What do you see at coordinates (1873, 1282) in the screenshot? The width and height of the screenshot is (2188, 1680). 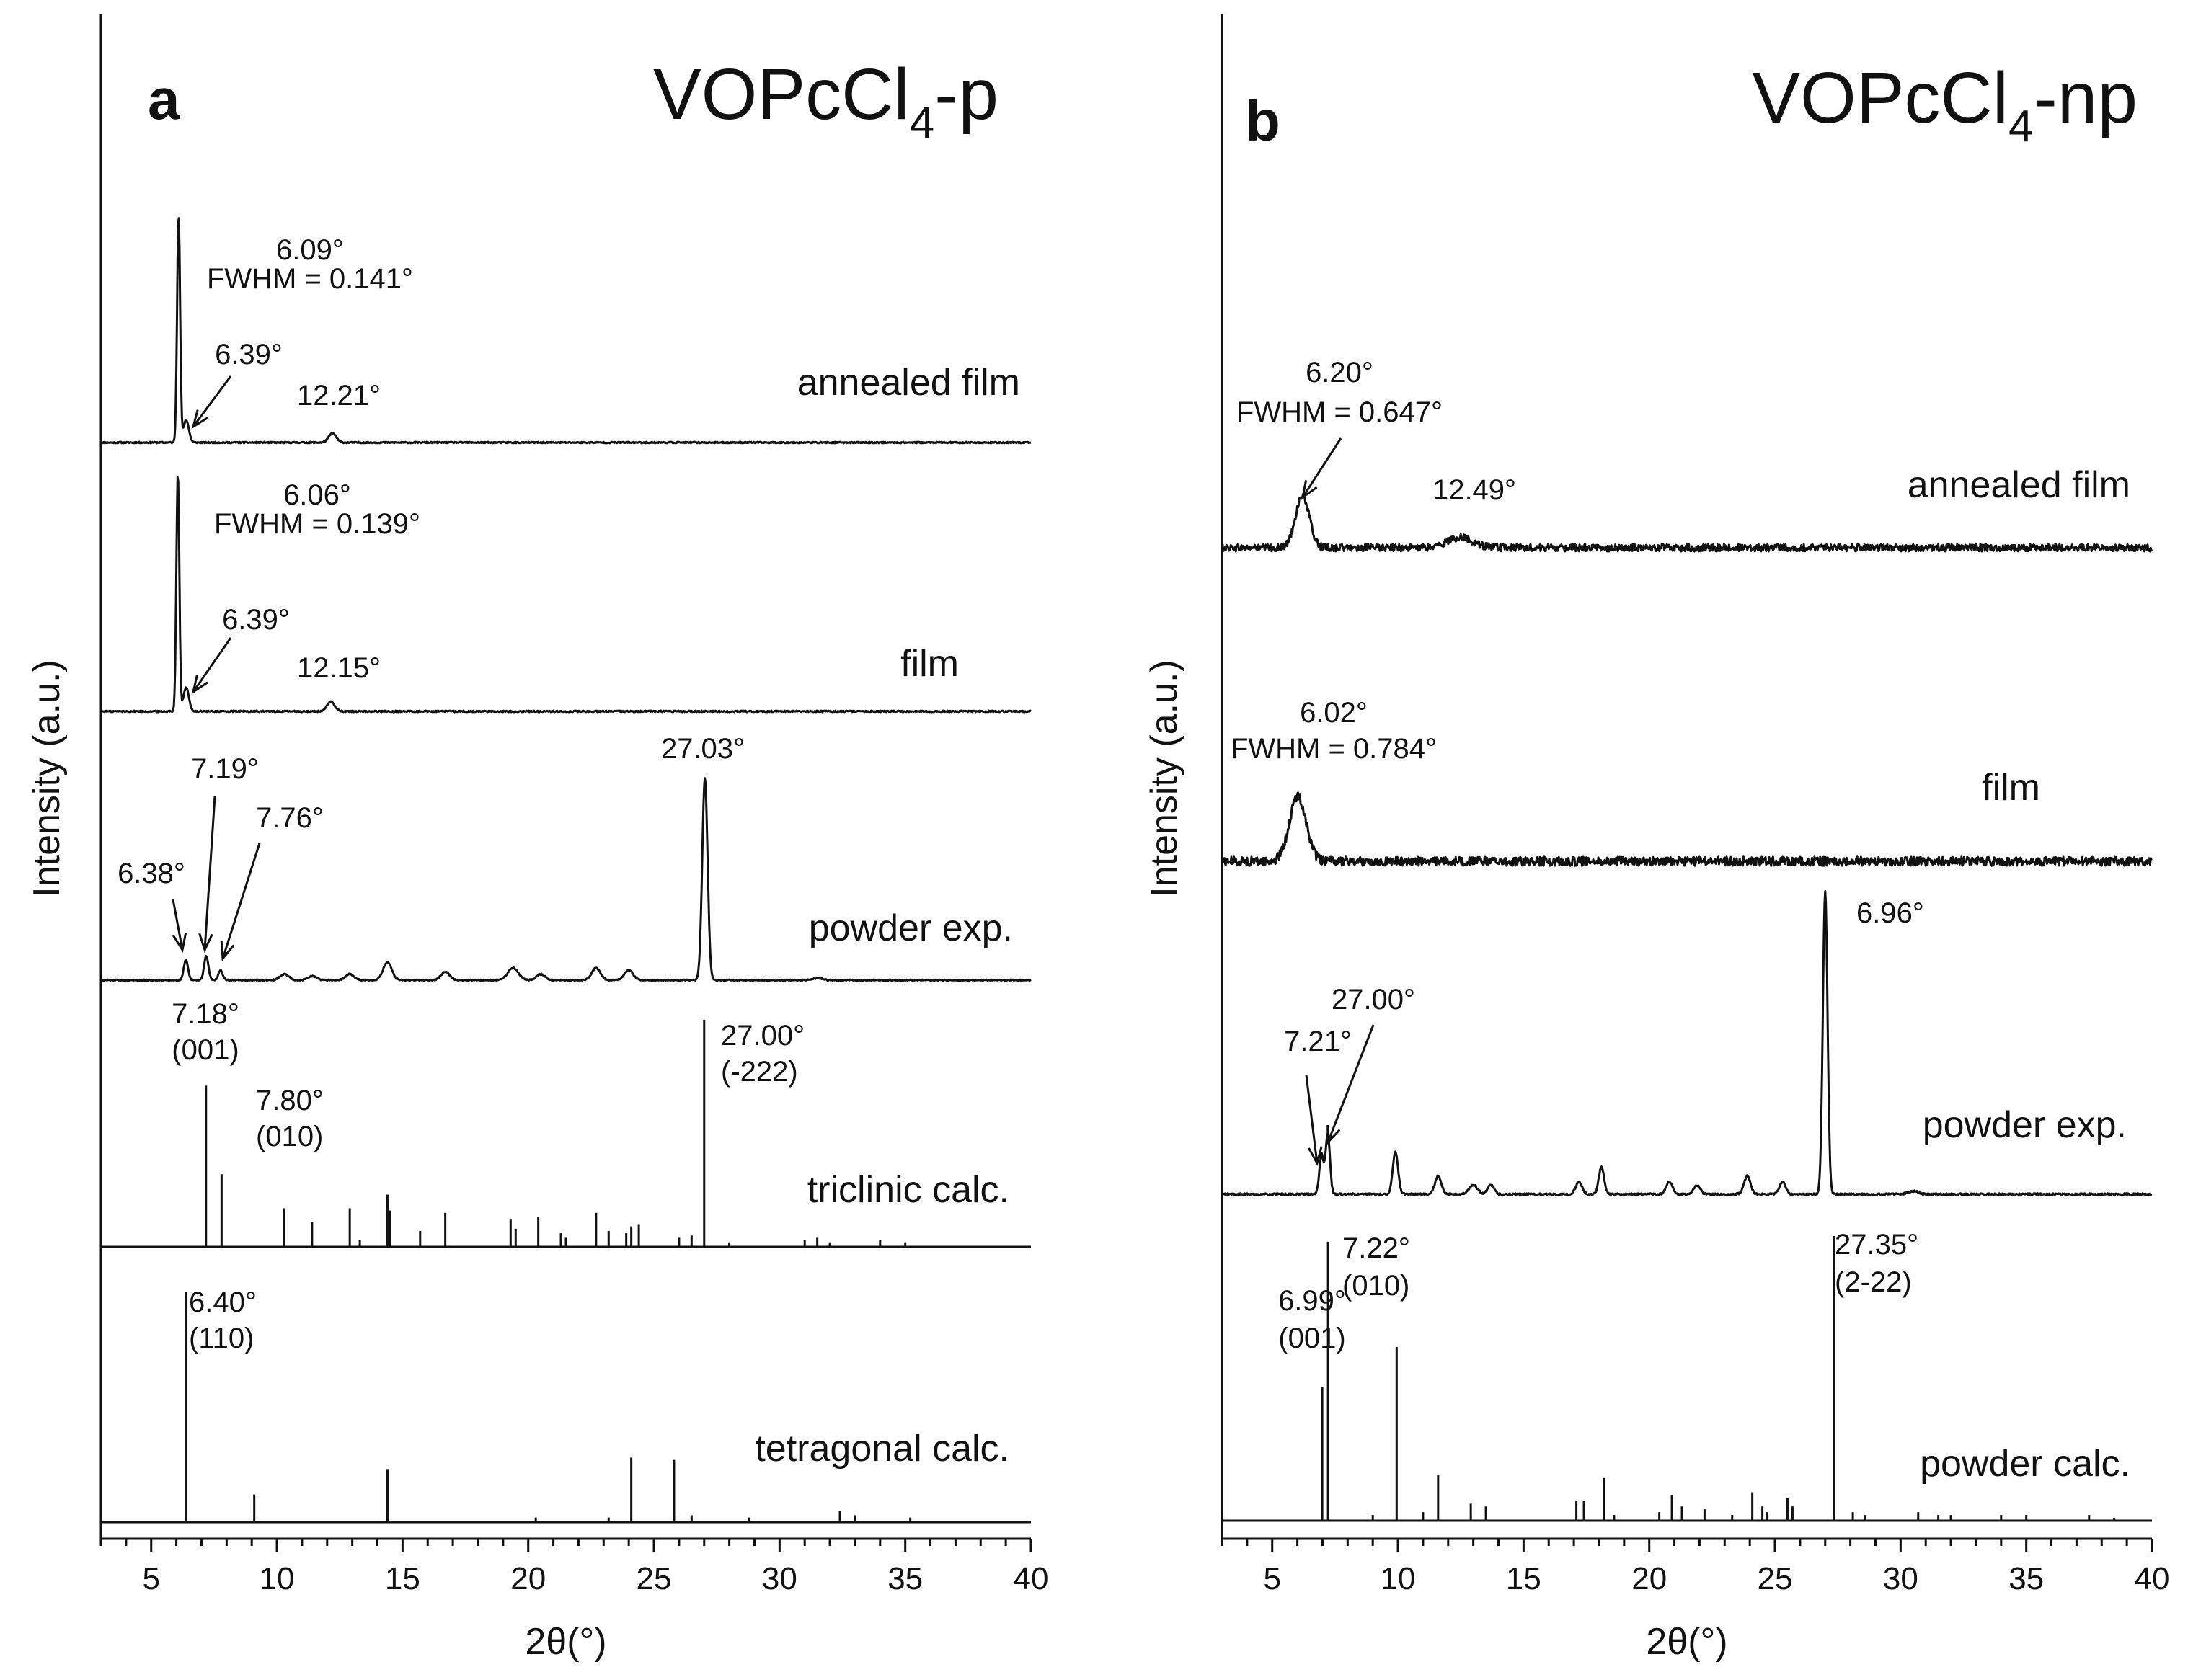 I see `peak-label: (2-22)` at bounding box center [1873, 1282].